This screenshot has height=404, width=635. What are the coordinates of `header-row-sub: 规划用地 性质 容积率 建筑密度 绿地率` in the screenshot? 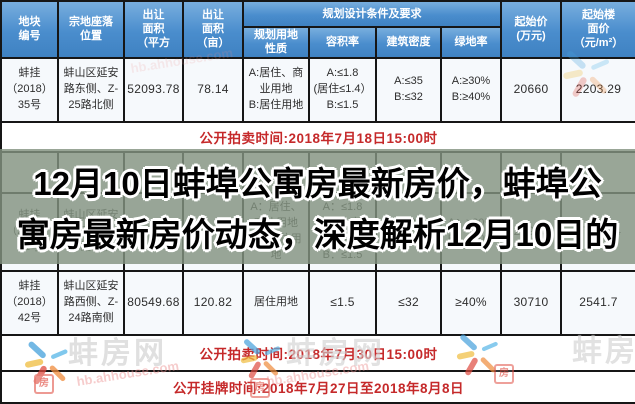 It's located at (318, 42).